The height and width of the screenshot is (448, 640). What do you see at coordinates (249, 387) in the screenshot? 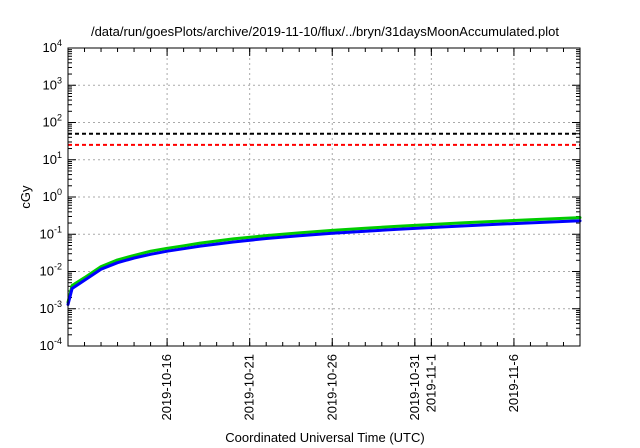
I see `x-tick-label: 2019-10-21` at bounding box center [249, 387].